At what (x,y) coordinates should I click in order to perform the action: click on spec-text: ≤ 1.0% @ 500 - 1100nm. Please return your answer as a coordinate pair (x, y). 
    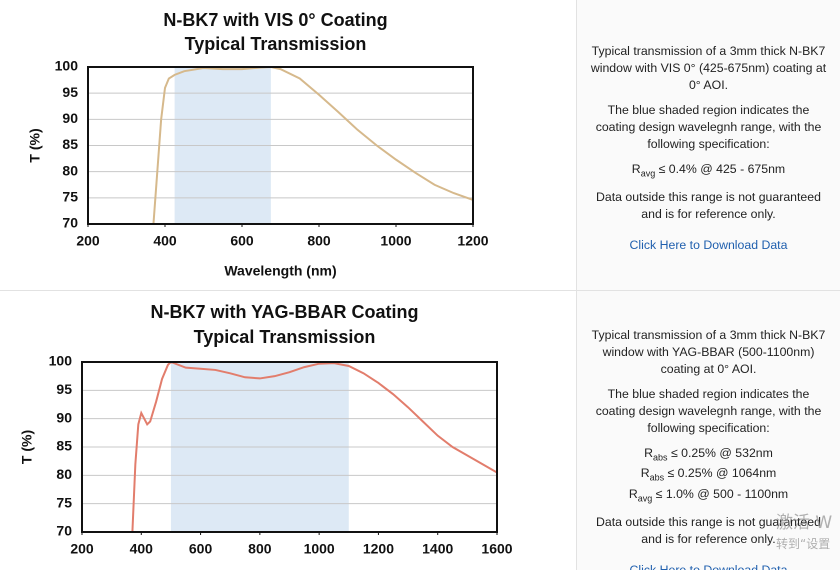
    Looking at the image, I should click on (722, 493).